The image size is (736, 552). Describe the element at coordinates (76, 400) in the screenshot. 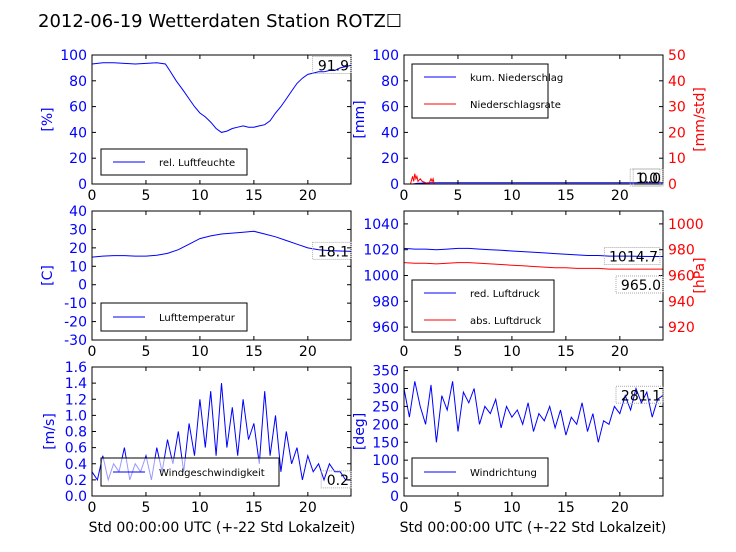

I see `y-tick-label: 1.2` at that location.